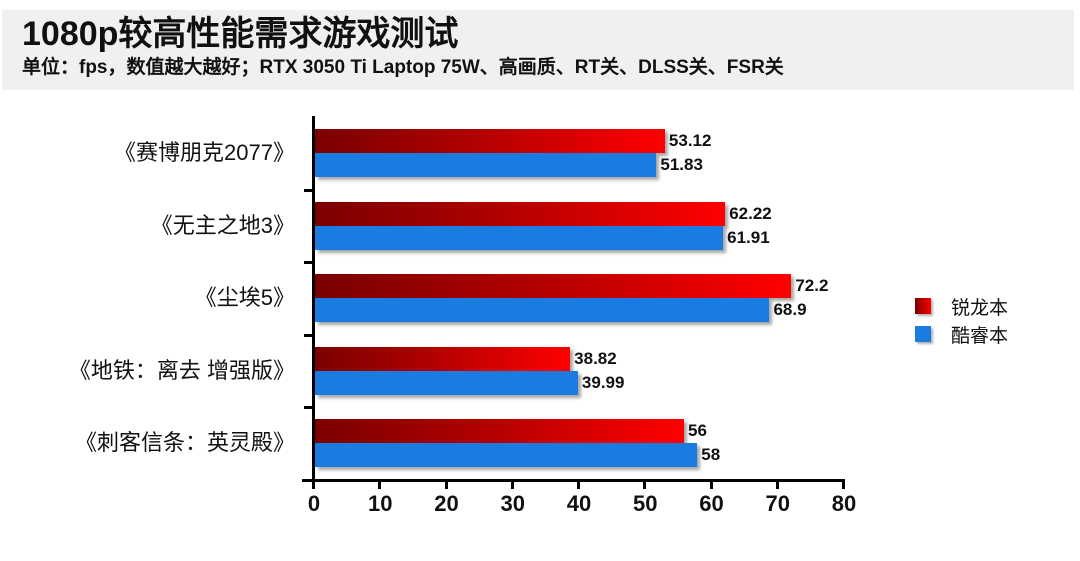 This screenshot has height=561, width=1080. Describe the element at coordinates (980, 308) in the screenshot. I see `legend-label: 锐龙本` at that location.